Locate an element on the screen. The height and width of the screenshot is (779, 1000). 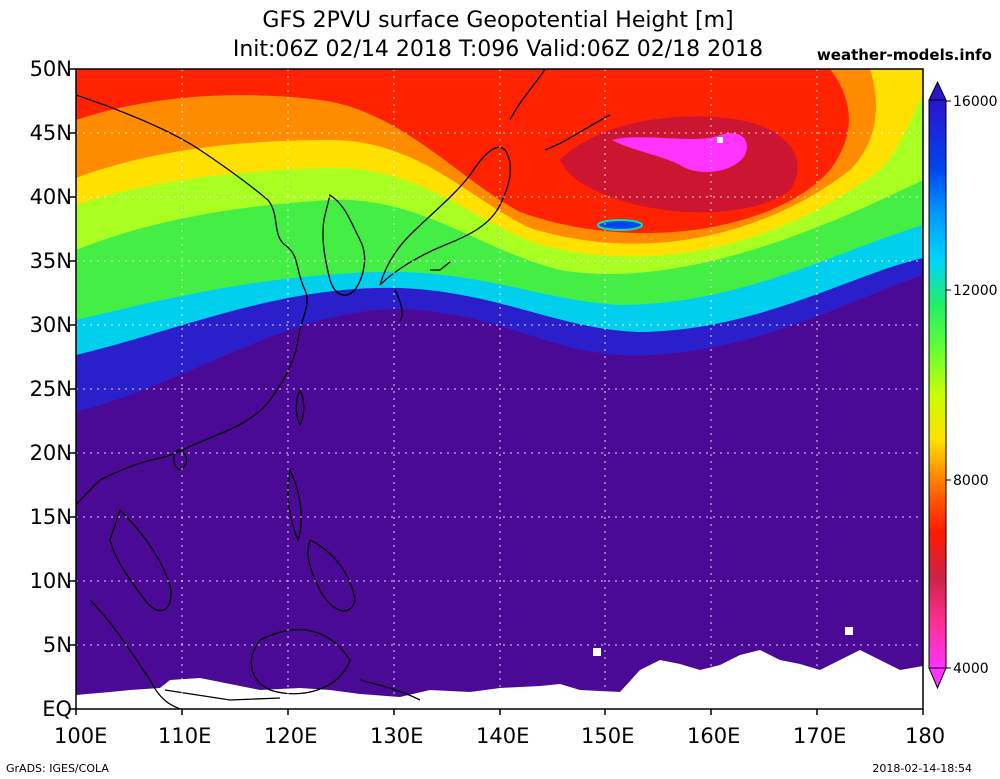
colorbar-label-4000: 4000 is located at coordinates (971, 669).